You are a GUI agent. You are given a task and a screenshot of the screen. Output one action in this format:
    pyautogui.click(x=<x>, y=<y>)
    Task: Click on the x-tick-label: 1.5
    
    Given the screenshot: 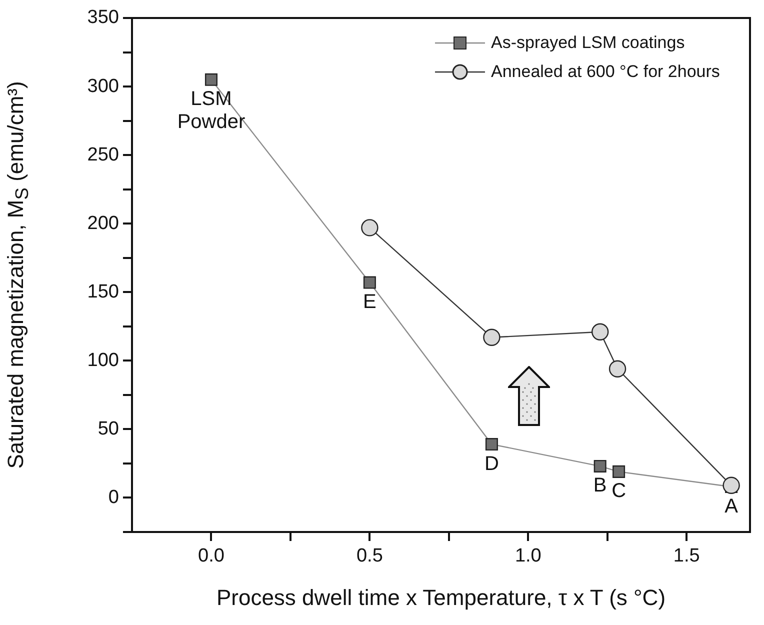 What is the action you would take?
    pyautogui.click(x=686, y=556)
    